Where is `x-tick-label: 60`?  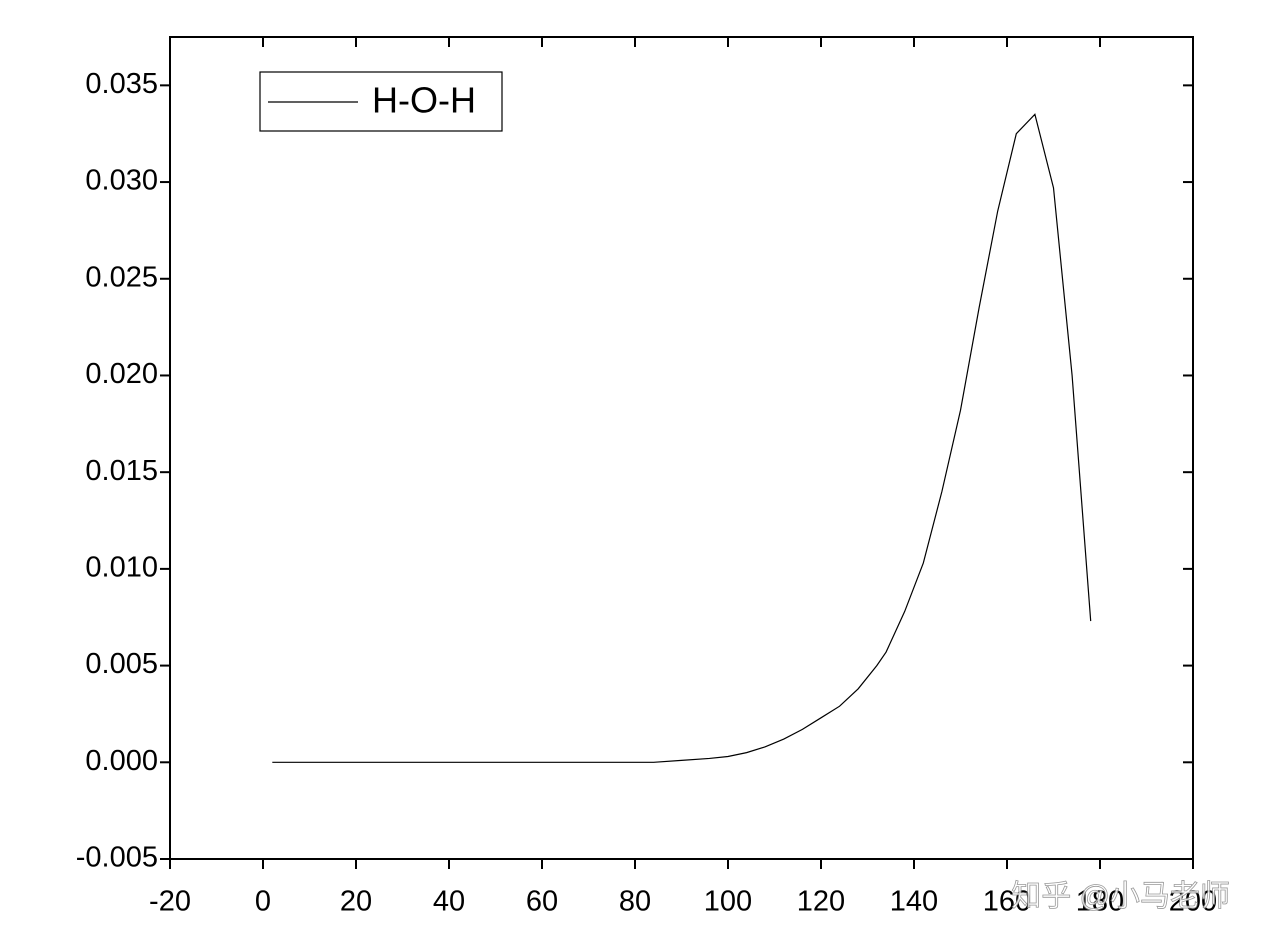 x-tick-label: 60 is located at coordinates (542, 902).